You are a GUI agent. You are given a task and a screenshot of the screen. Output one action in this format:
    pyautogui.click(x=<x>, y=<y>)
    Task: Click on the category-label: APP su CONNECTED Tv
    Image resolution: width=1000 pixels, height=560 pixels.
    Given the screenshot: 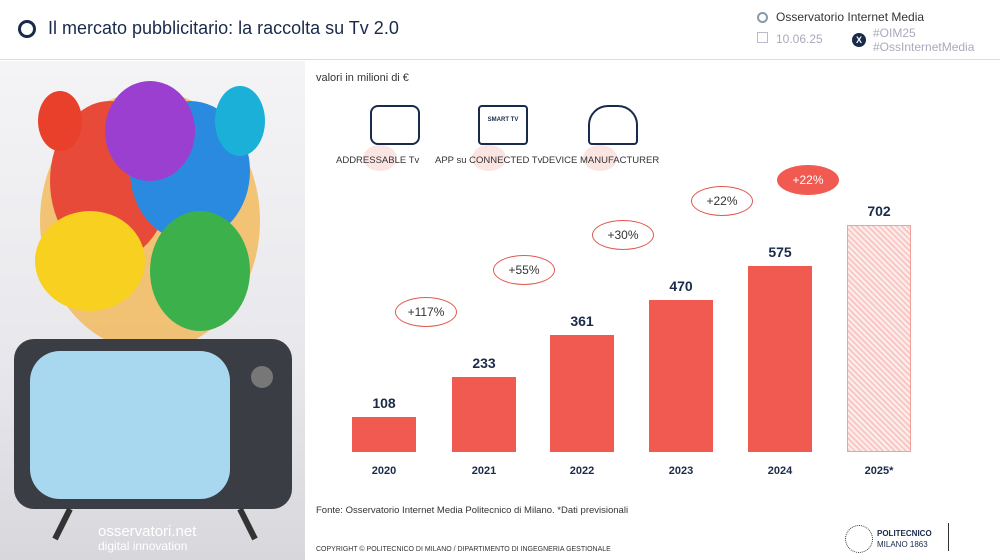 What is the action you would take?
    pyautogui.click(x=489, y=160)
    